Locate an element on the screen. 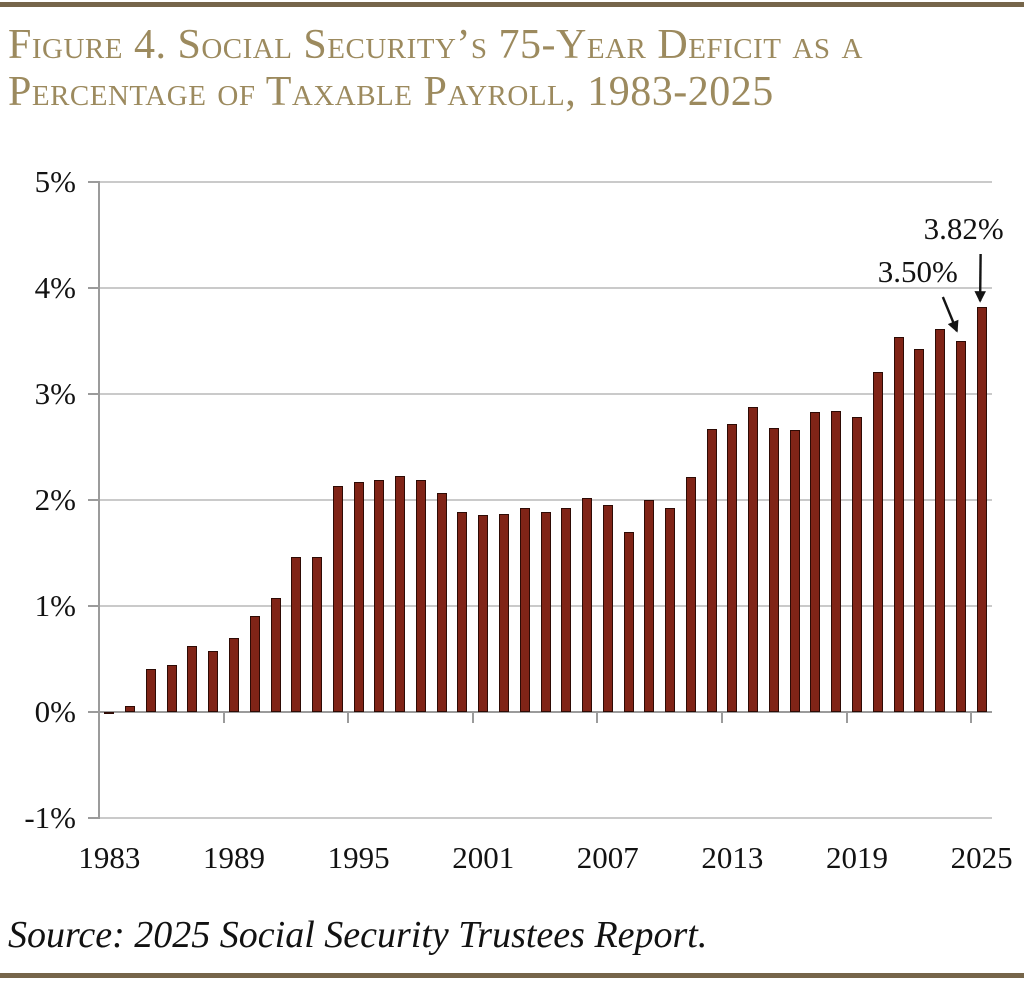  bar-2009 is located at coordinates (649, 606).